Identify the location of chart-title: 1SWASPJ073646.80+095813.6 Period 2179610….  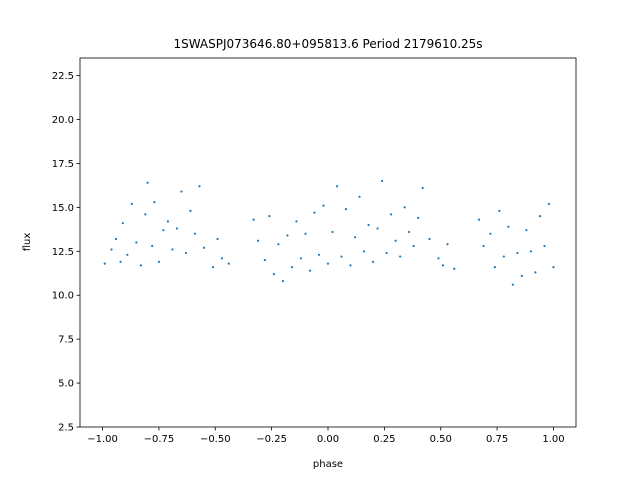
(327, 44).